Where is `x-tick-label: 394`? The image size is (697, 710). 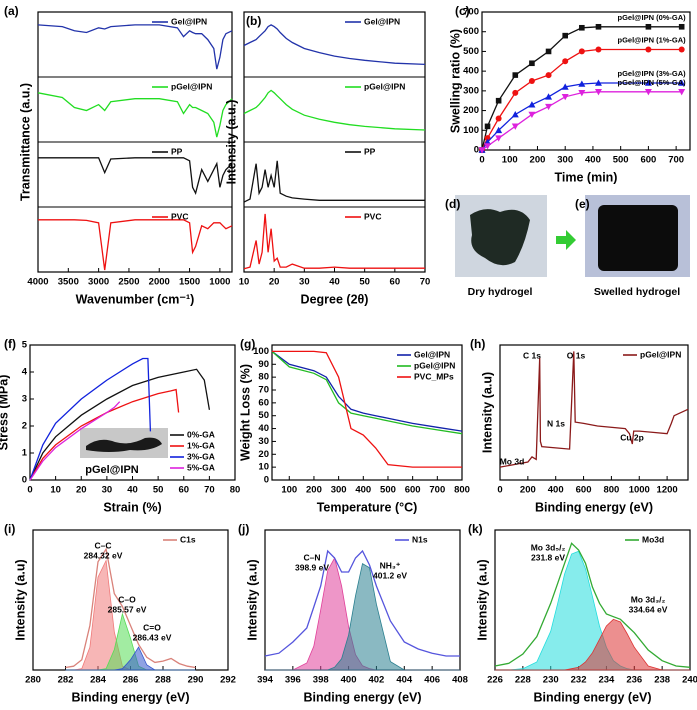 x-tick-label: 394 is located at coordinates (265, 680).